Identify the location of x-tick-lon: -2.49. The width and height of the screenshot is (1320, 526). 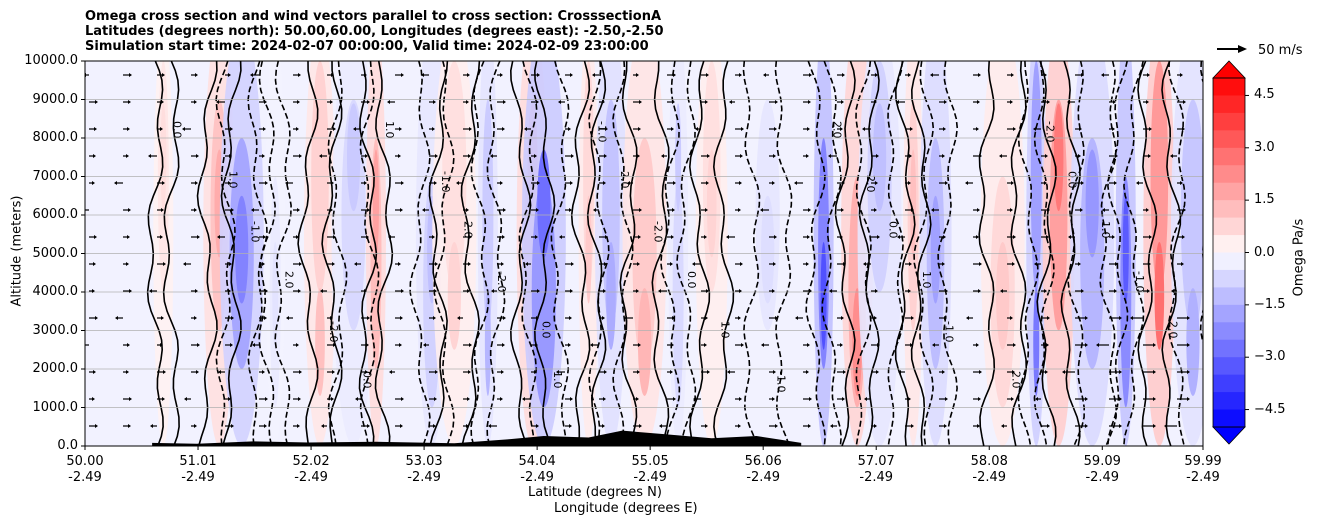
(650, 477).